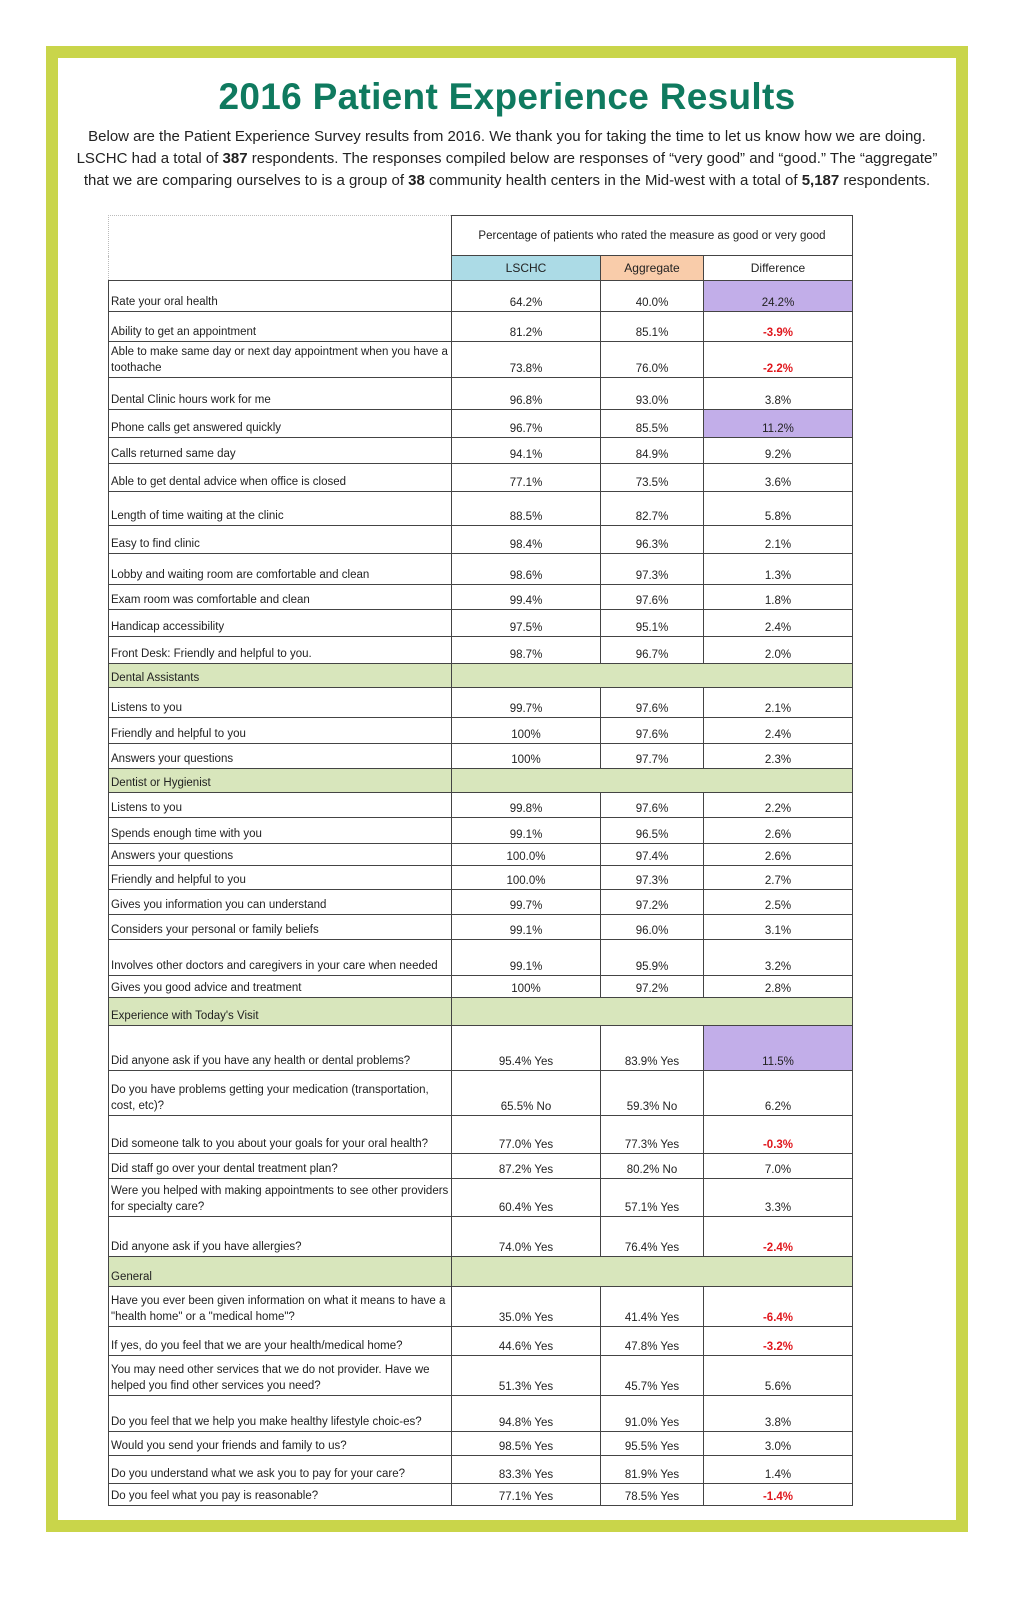  I want to click on section-title: General, so click(280, 1271).